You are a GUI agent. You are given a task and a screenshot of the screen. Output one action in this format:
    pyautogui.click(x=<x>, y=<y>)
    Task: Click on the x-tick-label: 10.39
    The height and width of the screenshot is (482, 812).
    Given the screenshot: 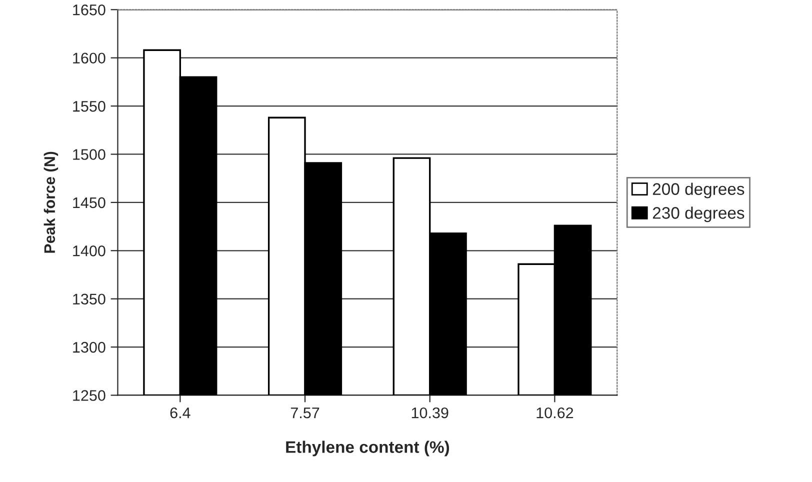 What is the action you would take?
    pyautogui.click(x=430, y=412)
    